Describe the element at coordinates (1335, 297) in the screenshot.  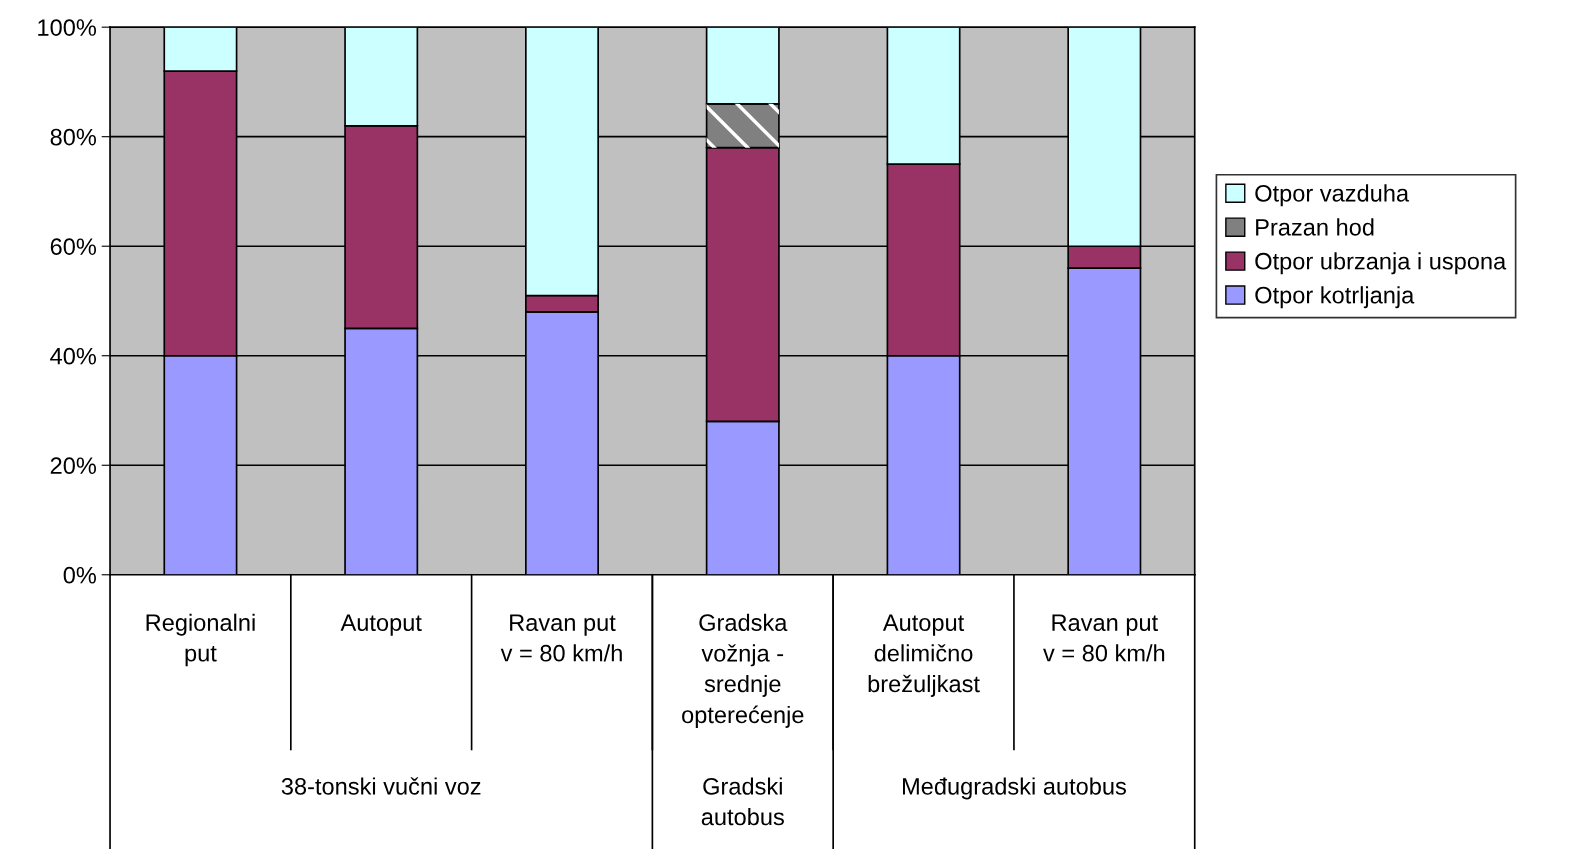
I see `legend-label: Otpor kotrljanja` at that location.